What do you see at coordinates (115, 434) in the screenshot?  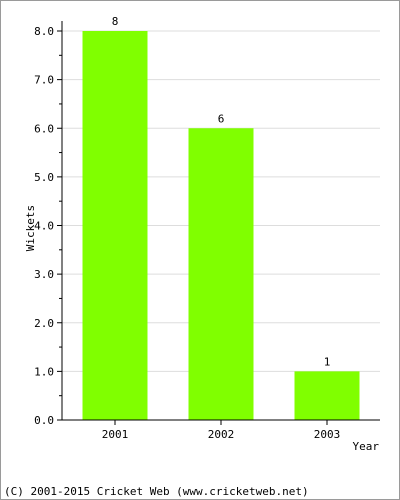 I see `x-tick-label-2001: 2001` at bounding box center [115, 434].